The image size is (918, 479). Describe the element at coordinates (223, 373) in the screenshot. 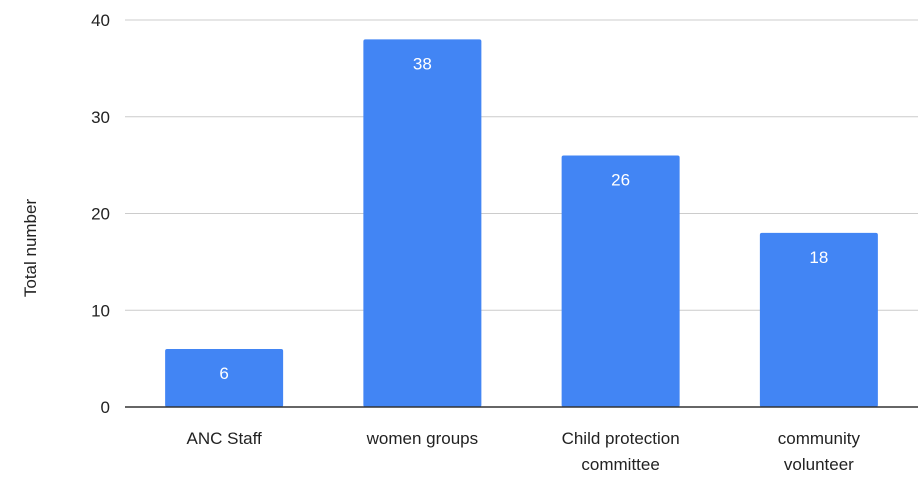

I see `data-label: 6` at that location.